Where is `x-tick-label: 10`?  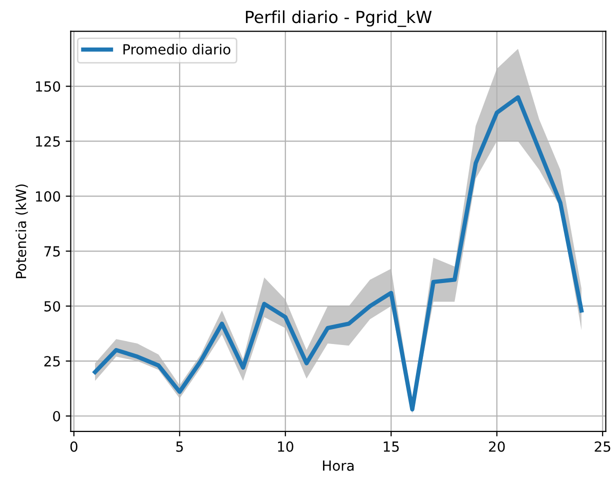 x-tick-label: 10 is located at coordinates (286, 446).